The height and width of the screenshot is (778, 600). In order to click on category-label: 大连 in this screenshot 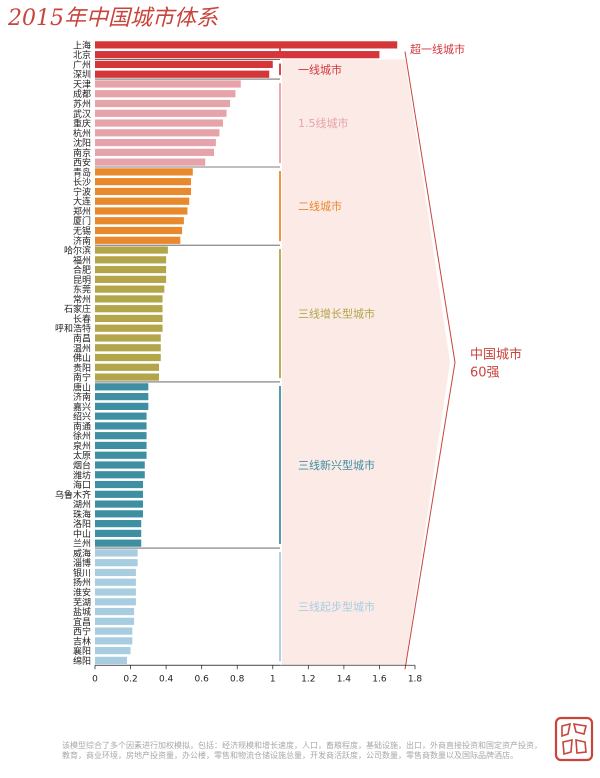, I will do `click(82, 202)`.